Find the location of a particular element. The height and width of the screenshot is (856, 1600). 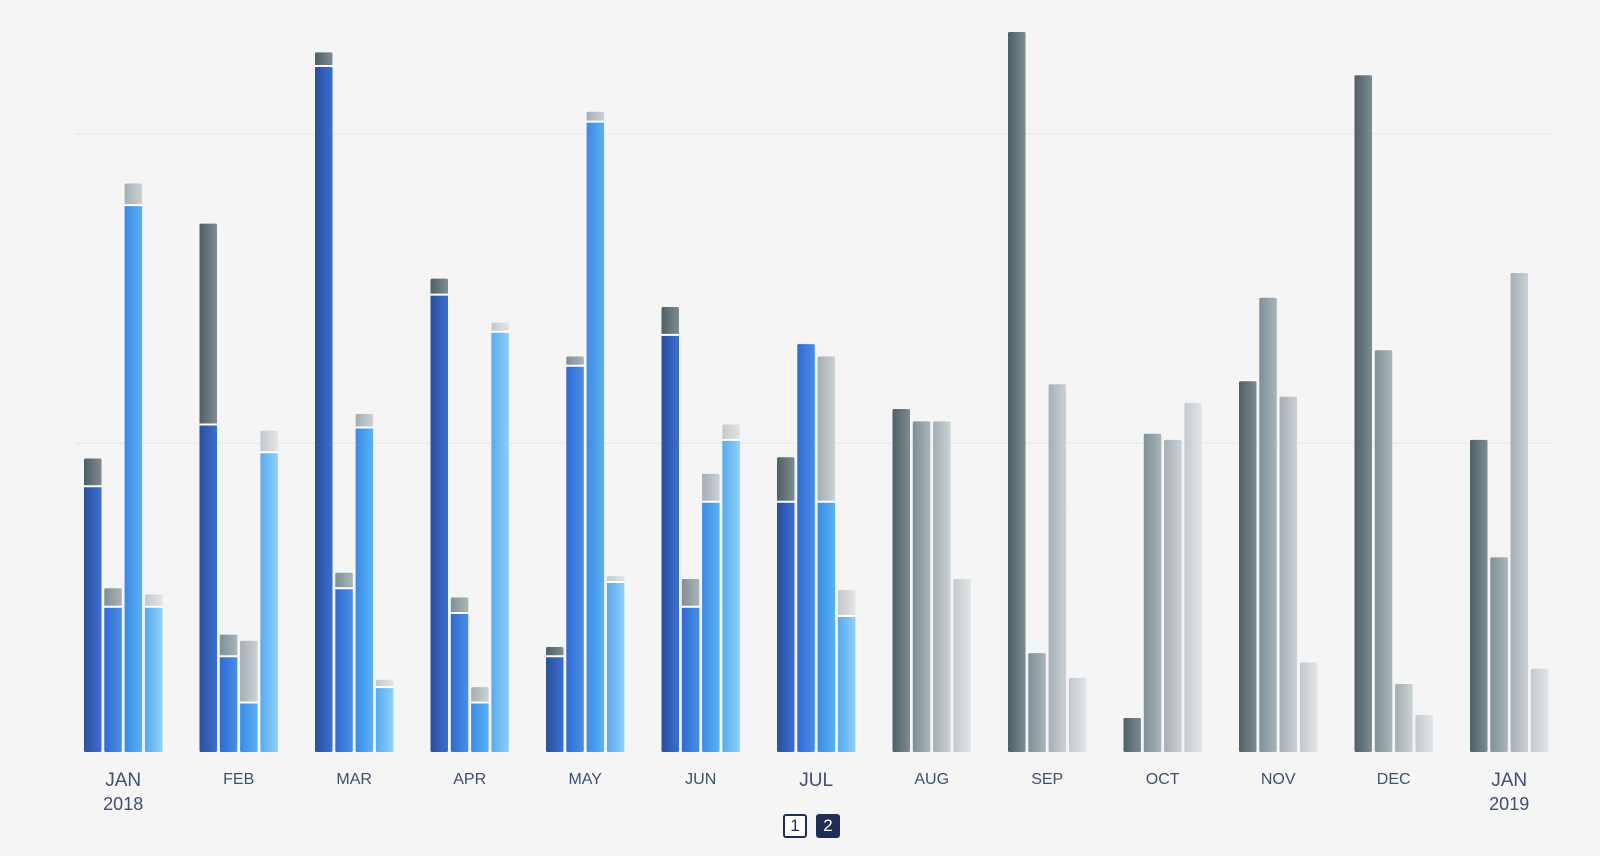

bar-may-4-s2-primary is located at coordinates (596, 437).